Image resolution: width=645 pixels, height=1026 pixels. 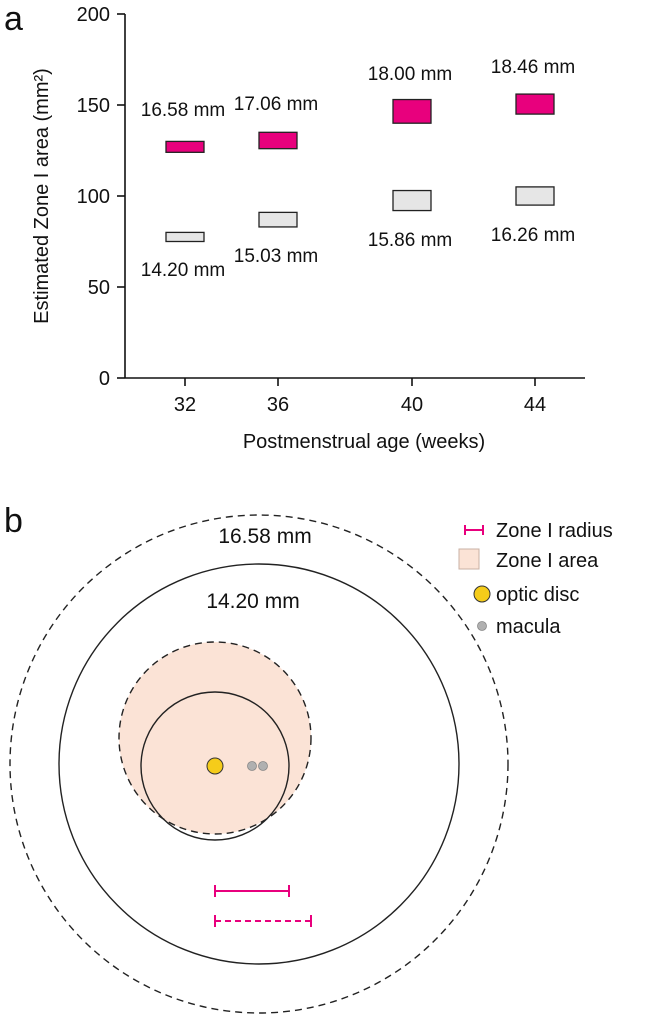 I want to click on zone-area-solid-circle, so click(x=215, y=766).